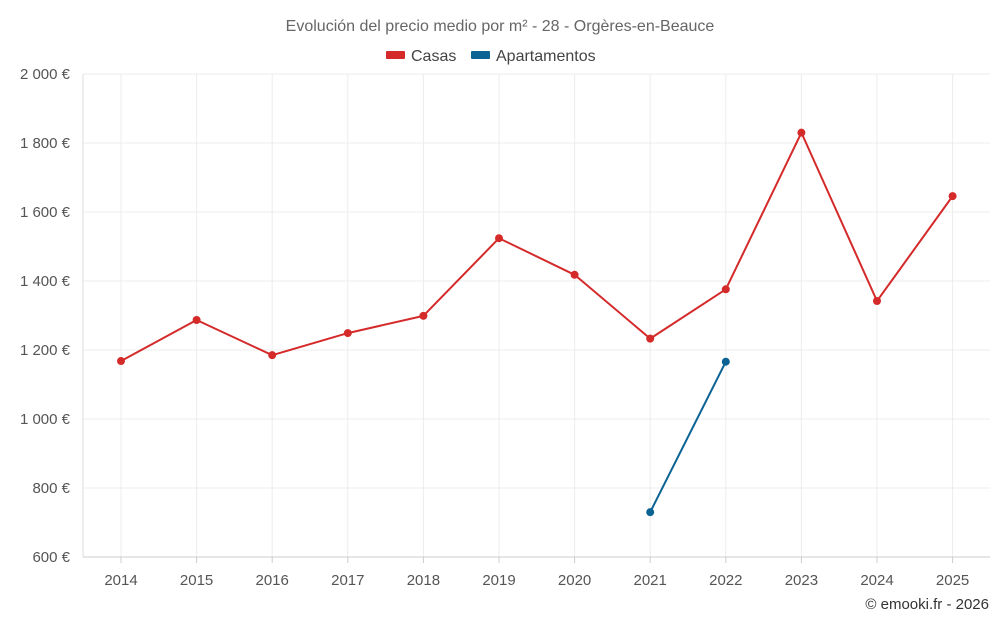 This screenshot has height=625, width=1000. I want to click on x-tick-label: 2016, so click(272, 580).